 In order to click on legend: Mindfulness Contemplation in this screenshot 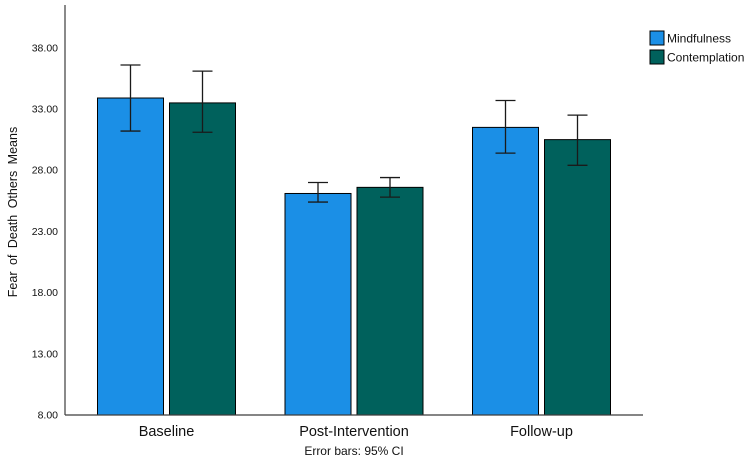, I will do `click(696, 47)`.